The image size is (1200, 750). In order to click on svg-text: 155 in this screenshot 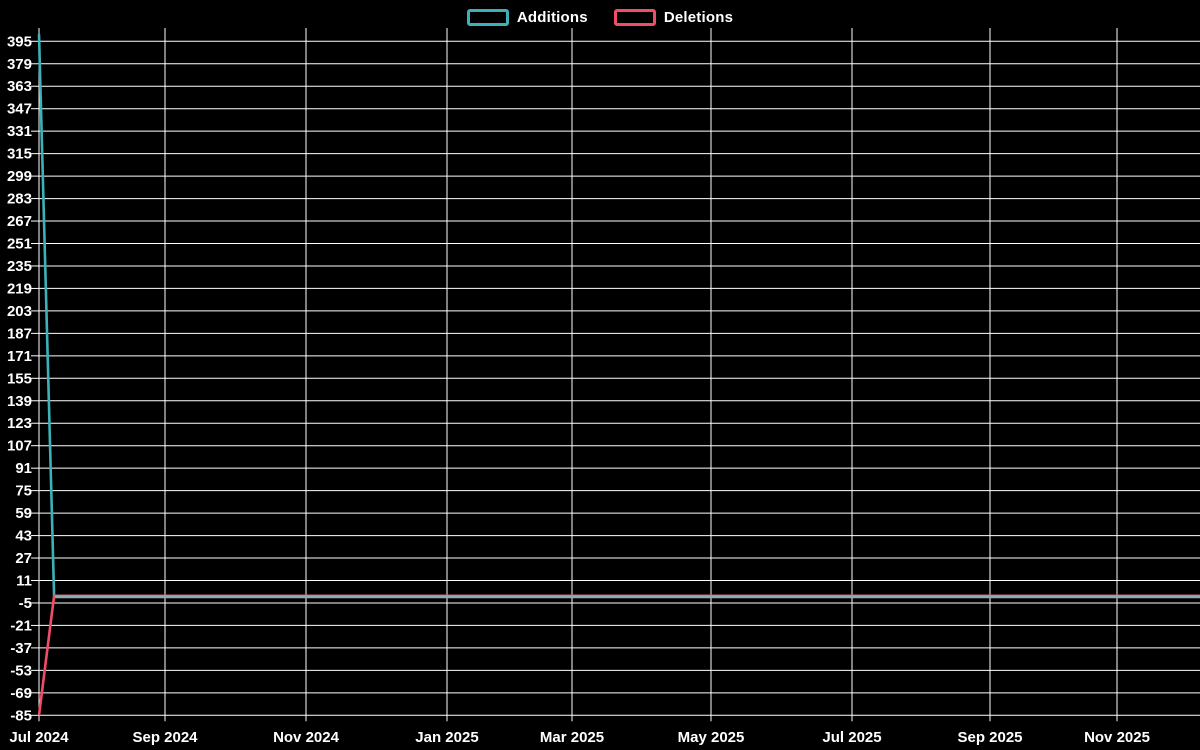, I will do `click(19, 378)`.